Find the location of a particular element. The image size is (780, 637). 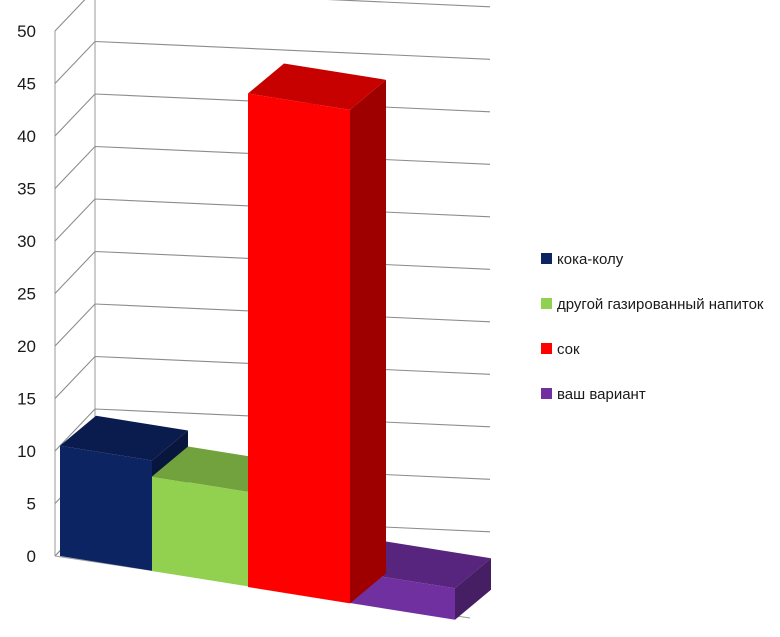

y-tick-label: 0 is located at coordinates (31, 556).